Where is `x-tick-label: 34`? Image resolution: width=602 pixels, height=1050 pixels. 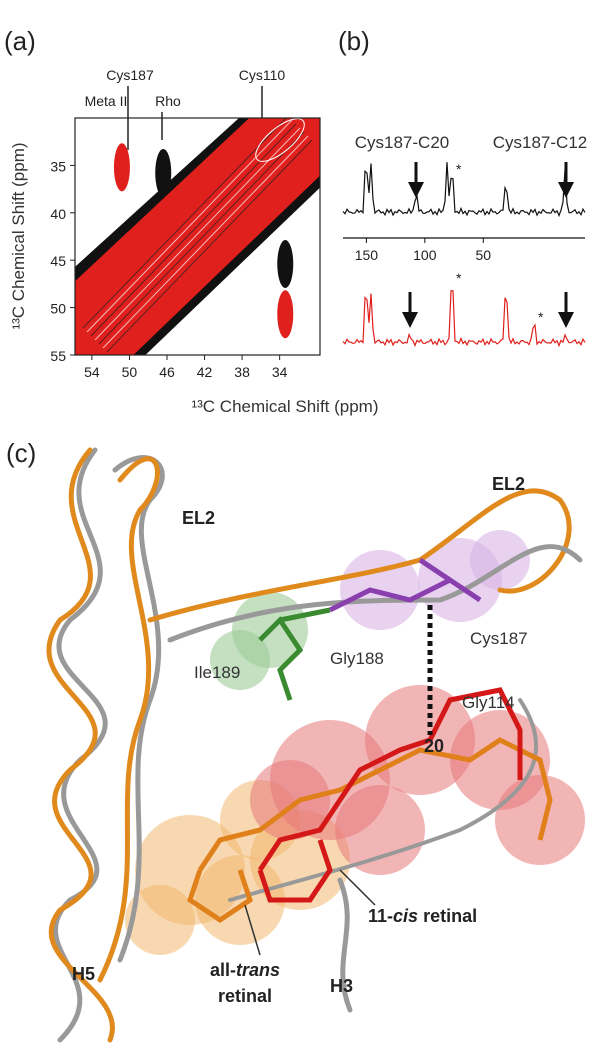
x-tick-label: 34 is located at coordinates (280, 372).